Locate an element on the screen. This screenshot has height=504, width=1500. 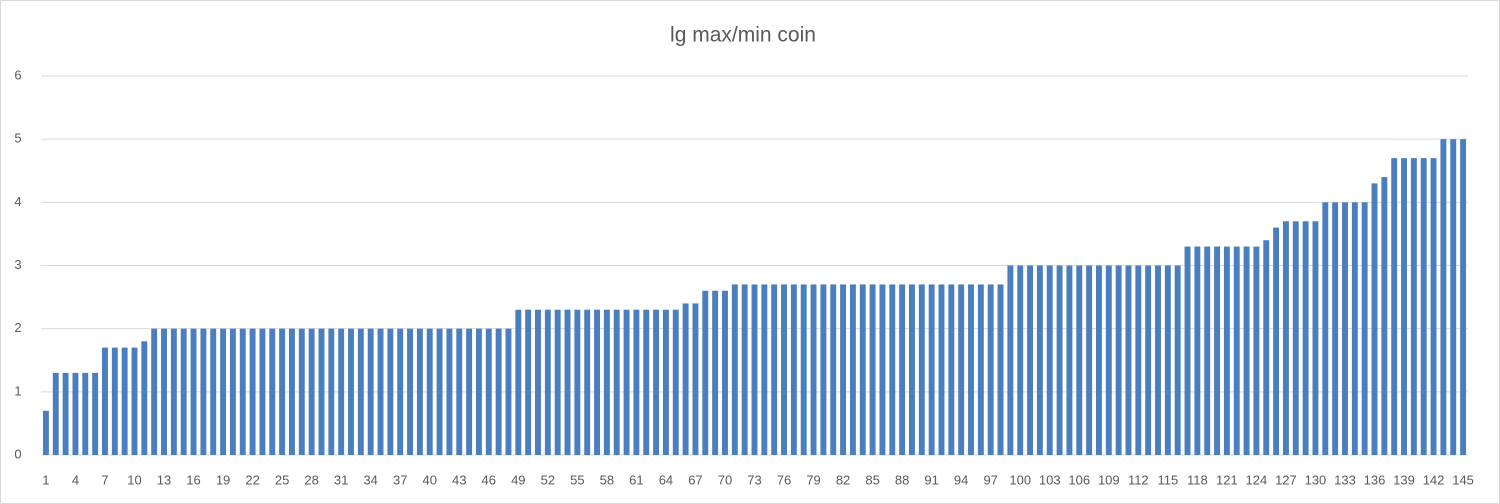
x-tick-label: 19 is located at coordinates (223, 479).